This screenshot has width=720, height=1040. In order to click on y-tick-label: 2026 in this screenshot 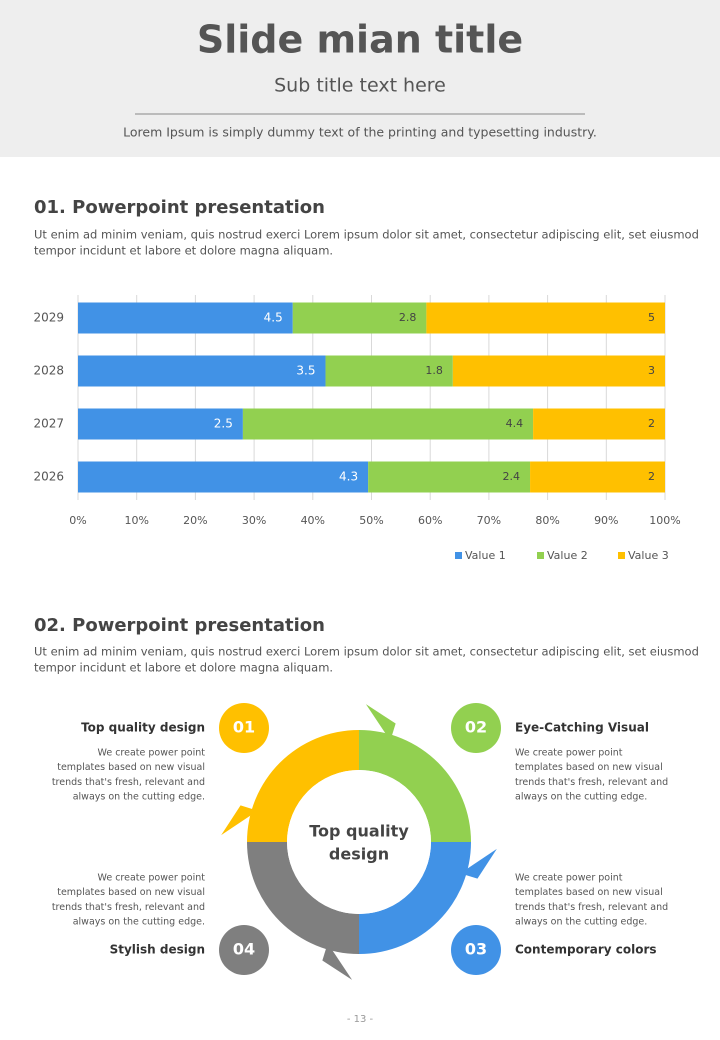, I will do `click(48, 477)`.